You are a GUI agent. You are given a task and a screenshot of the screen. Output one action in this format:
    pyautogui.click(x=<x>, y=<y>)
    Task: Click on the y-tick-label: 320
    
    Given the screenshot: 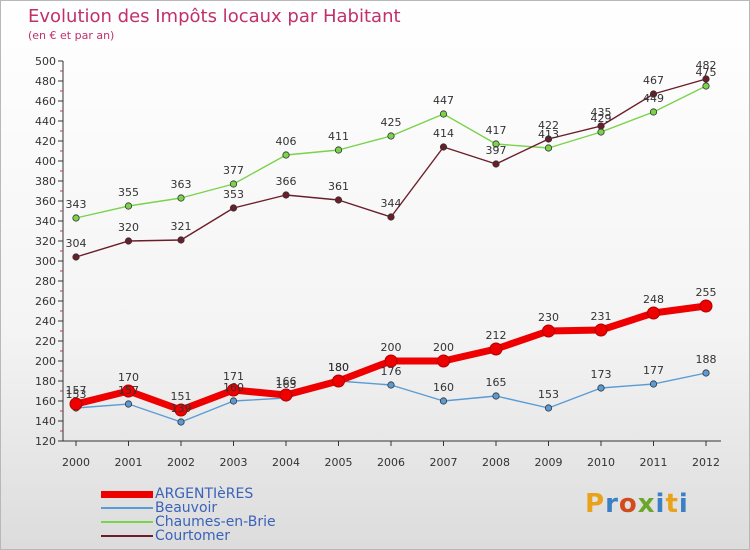 What is the action you would take?
    pyautogui.click(x=45, y=241)
    